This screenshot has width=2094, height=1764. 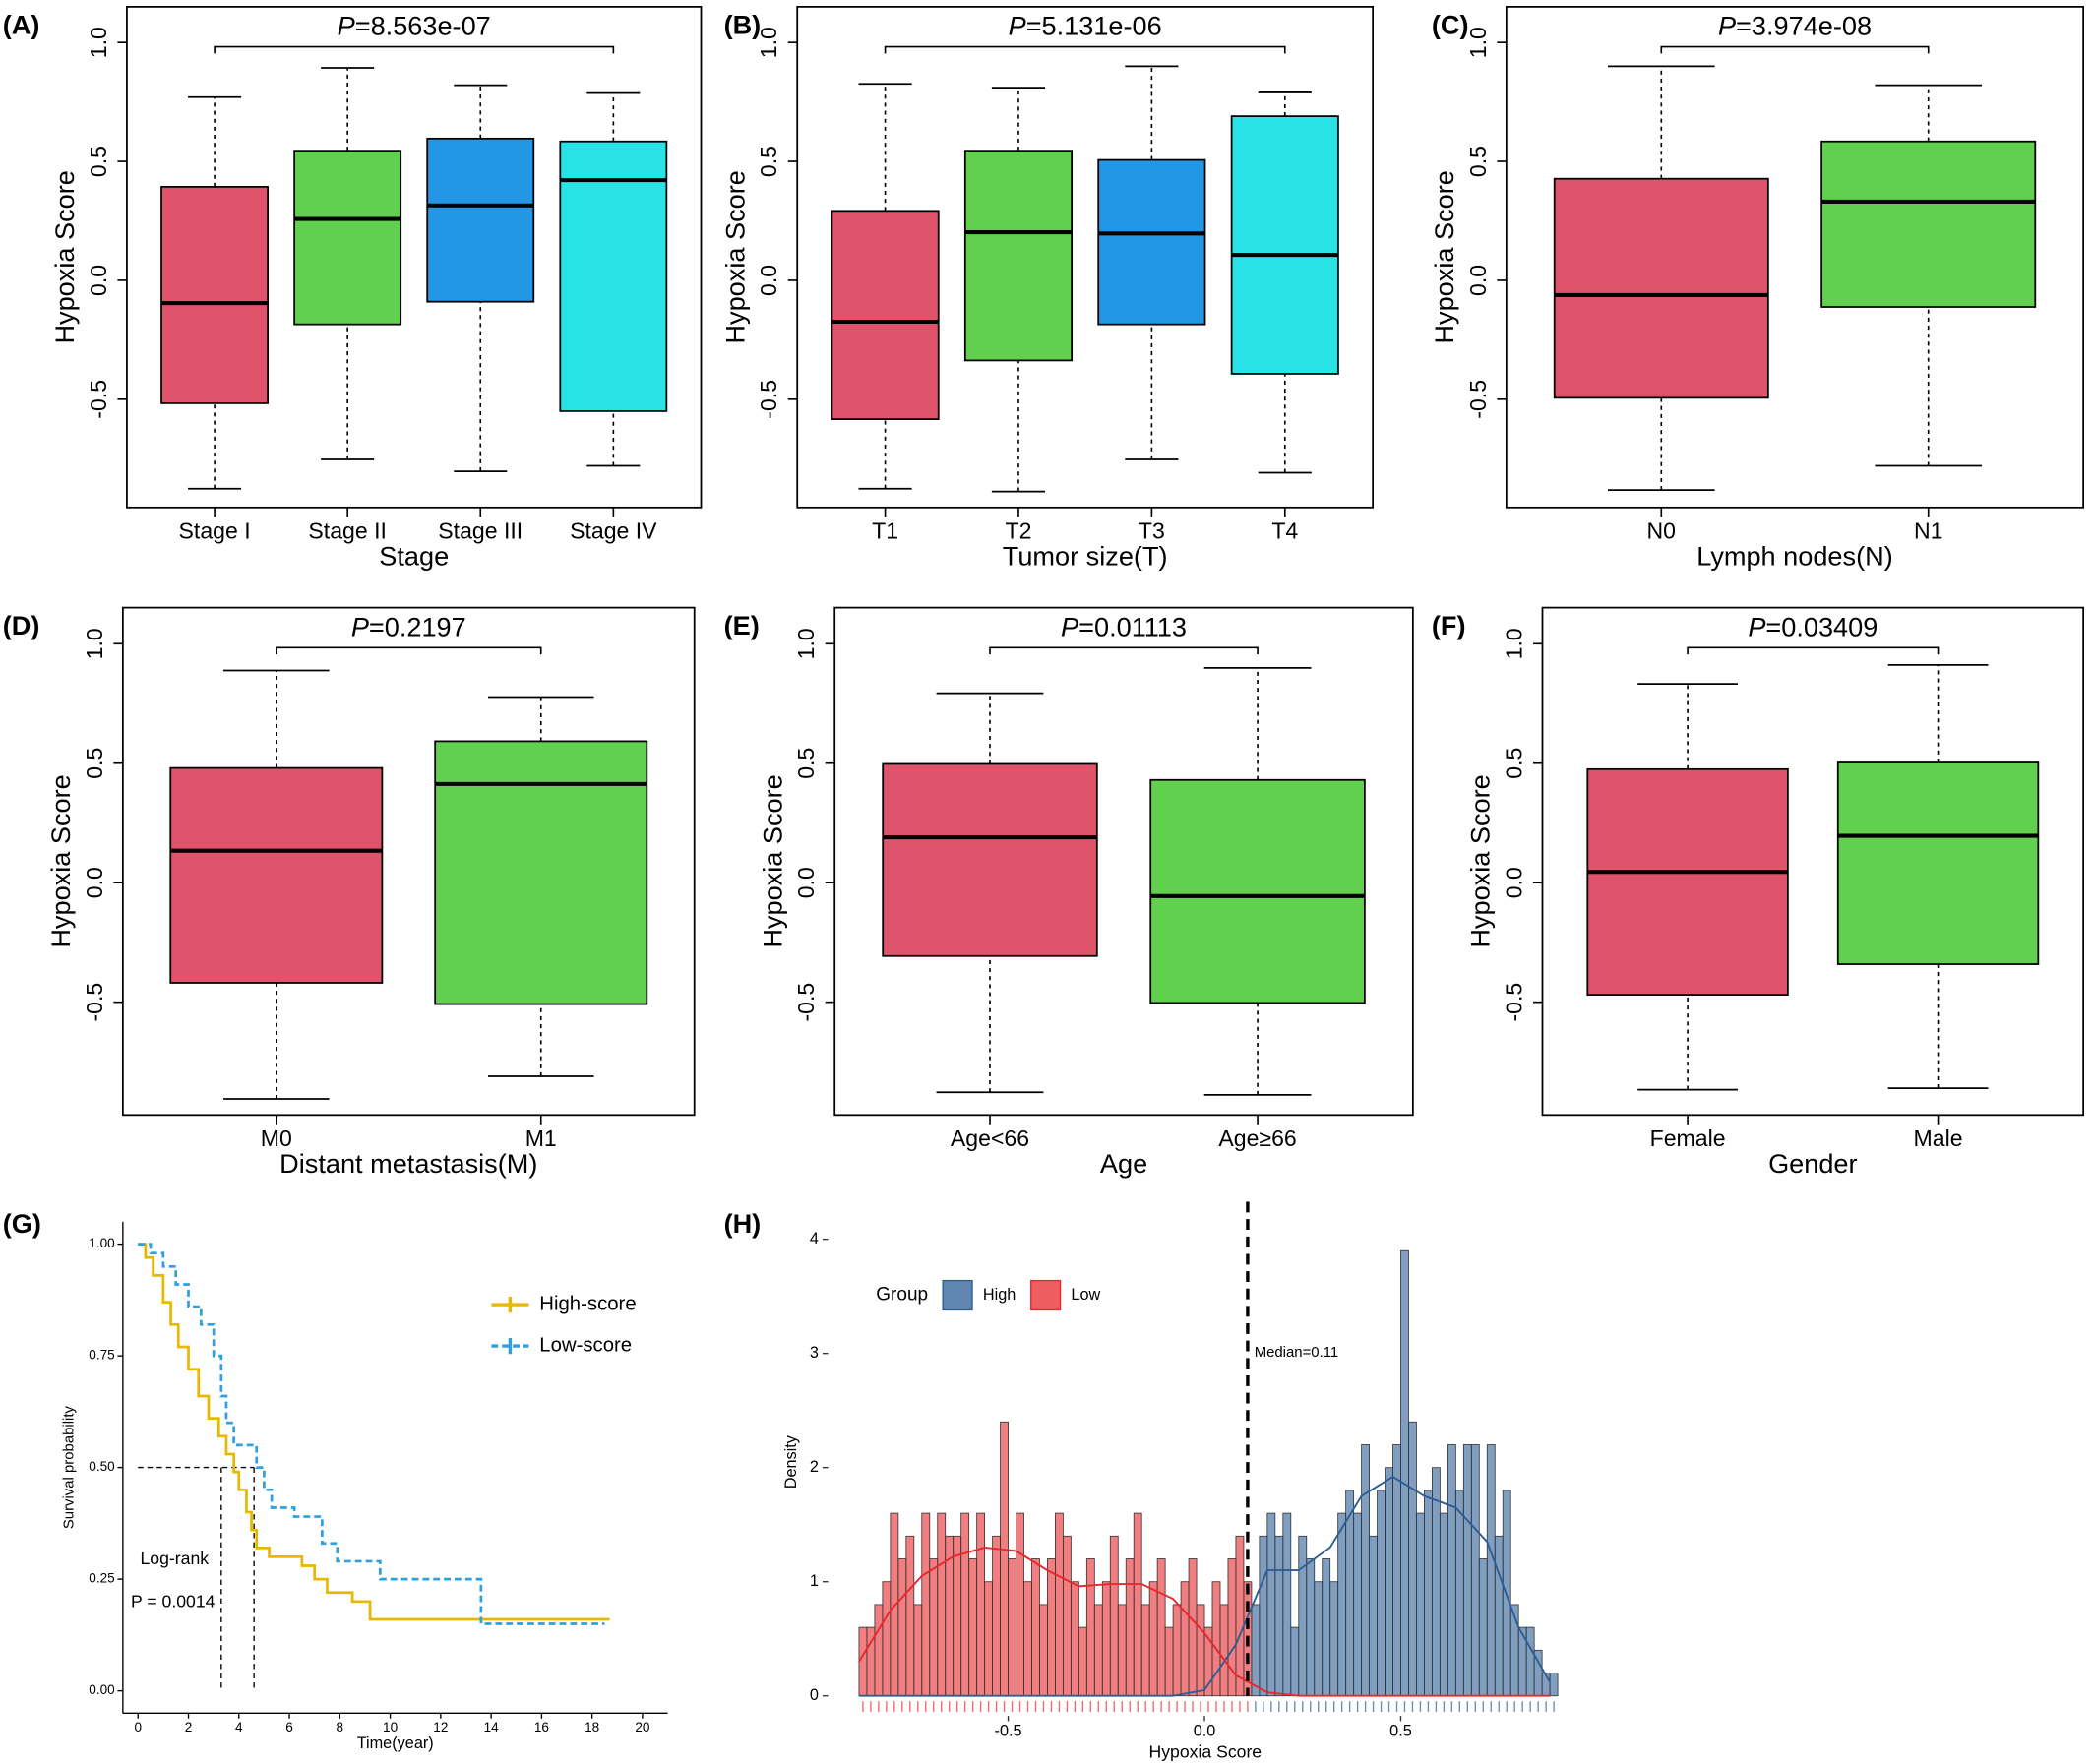 I want to click on p-value: P=0.03409, so click(x=1813, y=626).